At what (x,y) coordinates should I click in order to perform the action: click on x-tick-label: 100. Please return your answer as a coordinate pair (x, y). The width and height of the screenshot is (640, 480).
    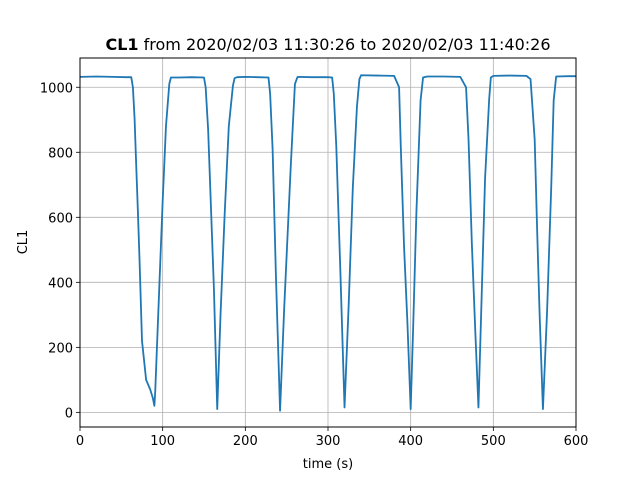
    Looking at the image, I should click on (162, 441).